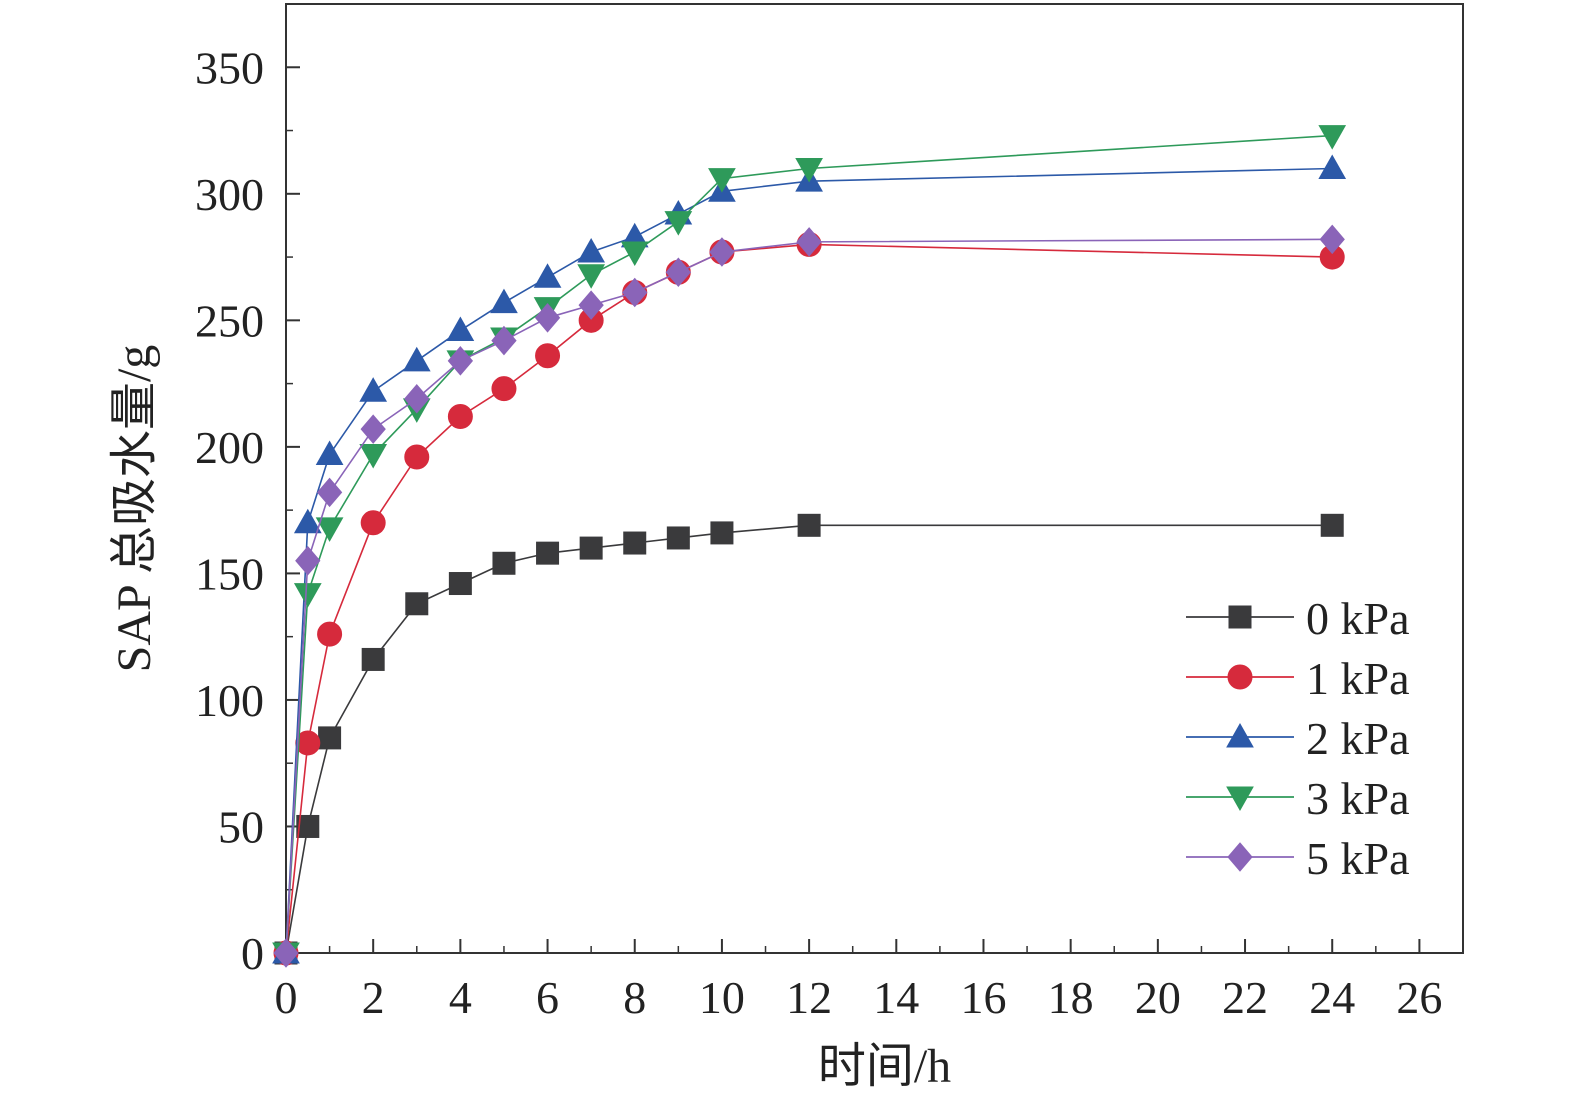 Image resolution: width=1575 pixels, height=1104 pixels. I want to click on x-tick-label: 16, so click(983, 997).